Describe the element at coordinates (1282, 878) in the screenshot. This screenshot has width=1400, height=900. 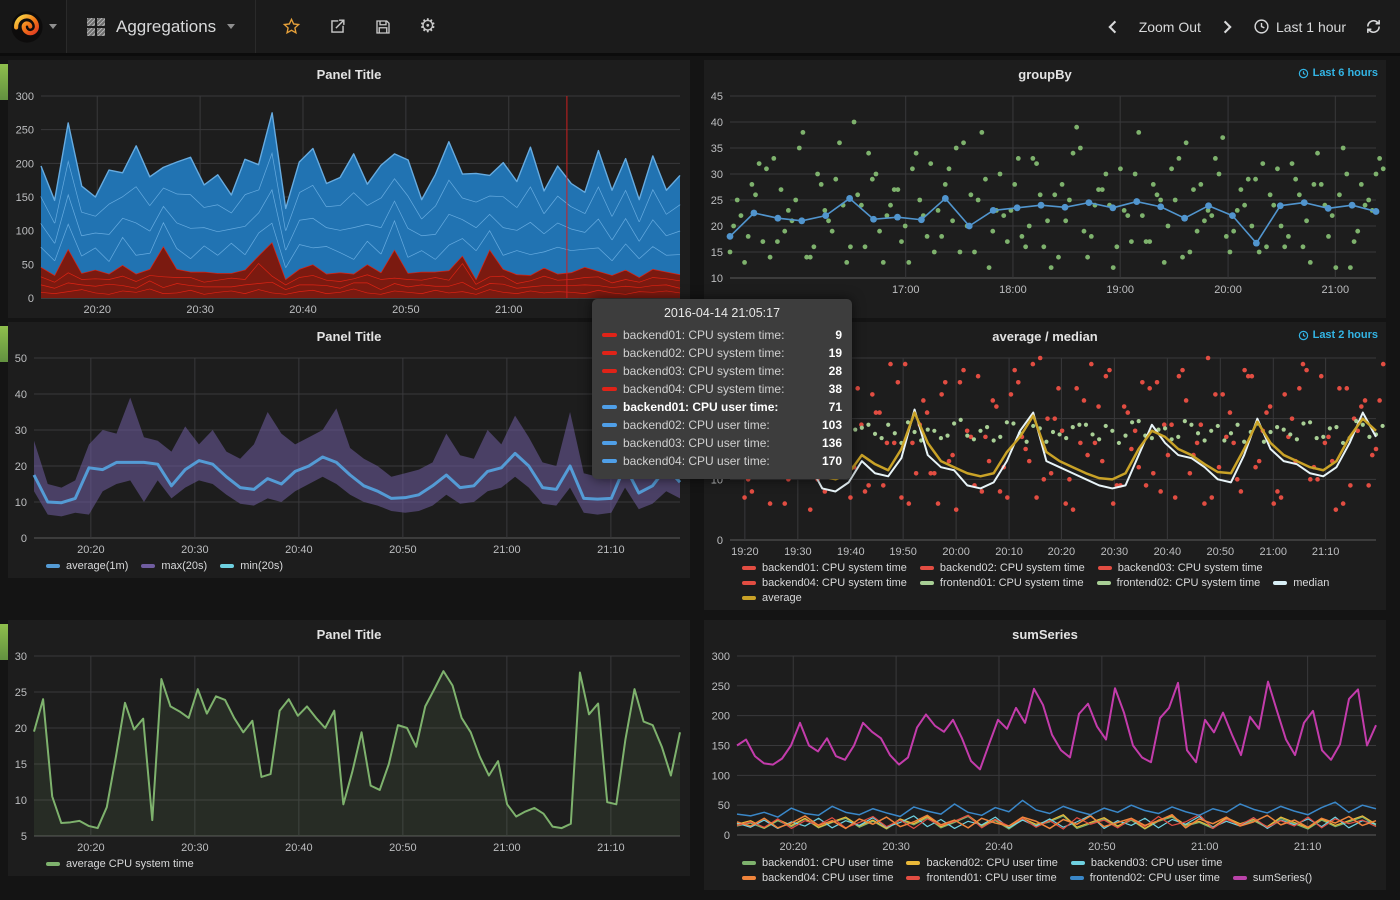
I see `legend-label: sumSeries()` at that location.